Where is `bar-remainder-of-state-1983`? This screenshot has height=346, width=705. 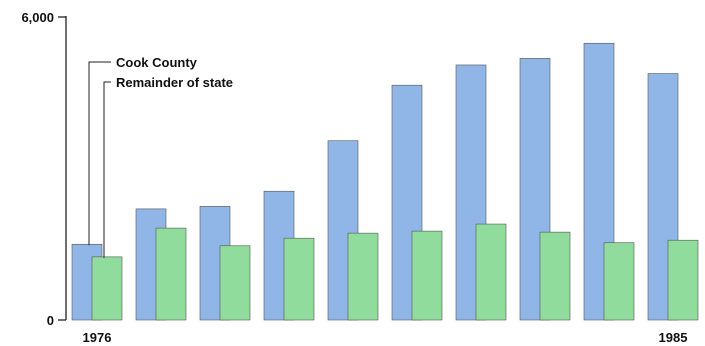 bar-remainder-of-state-1983 is located at coordinates (555, 276).